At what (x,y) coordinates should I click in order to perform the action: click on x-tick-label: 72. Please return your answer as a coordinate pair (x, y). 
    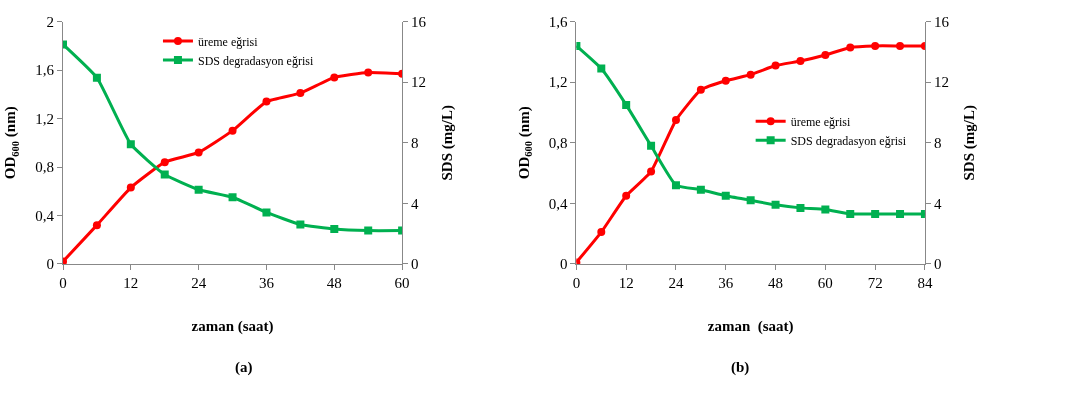
    Looking at the image, I should click on (875, 282).